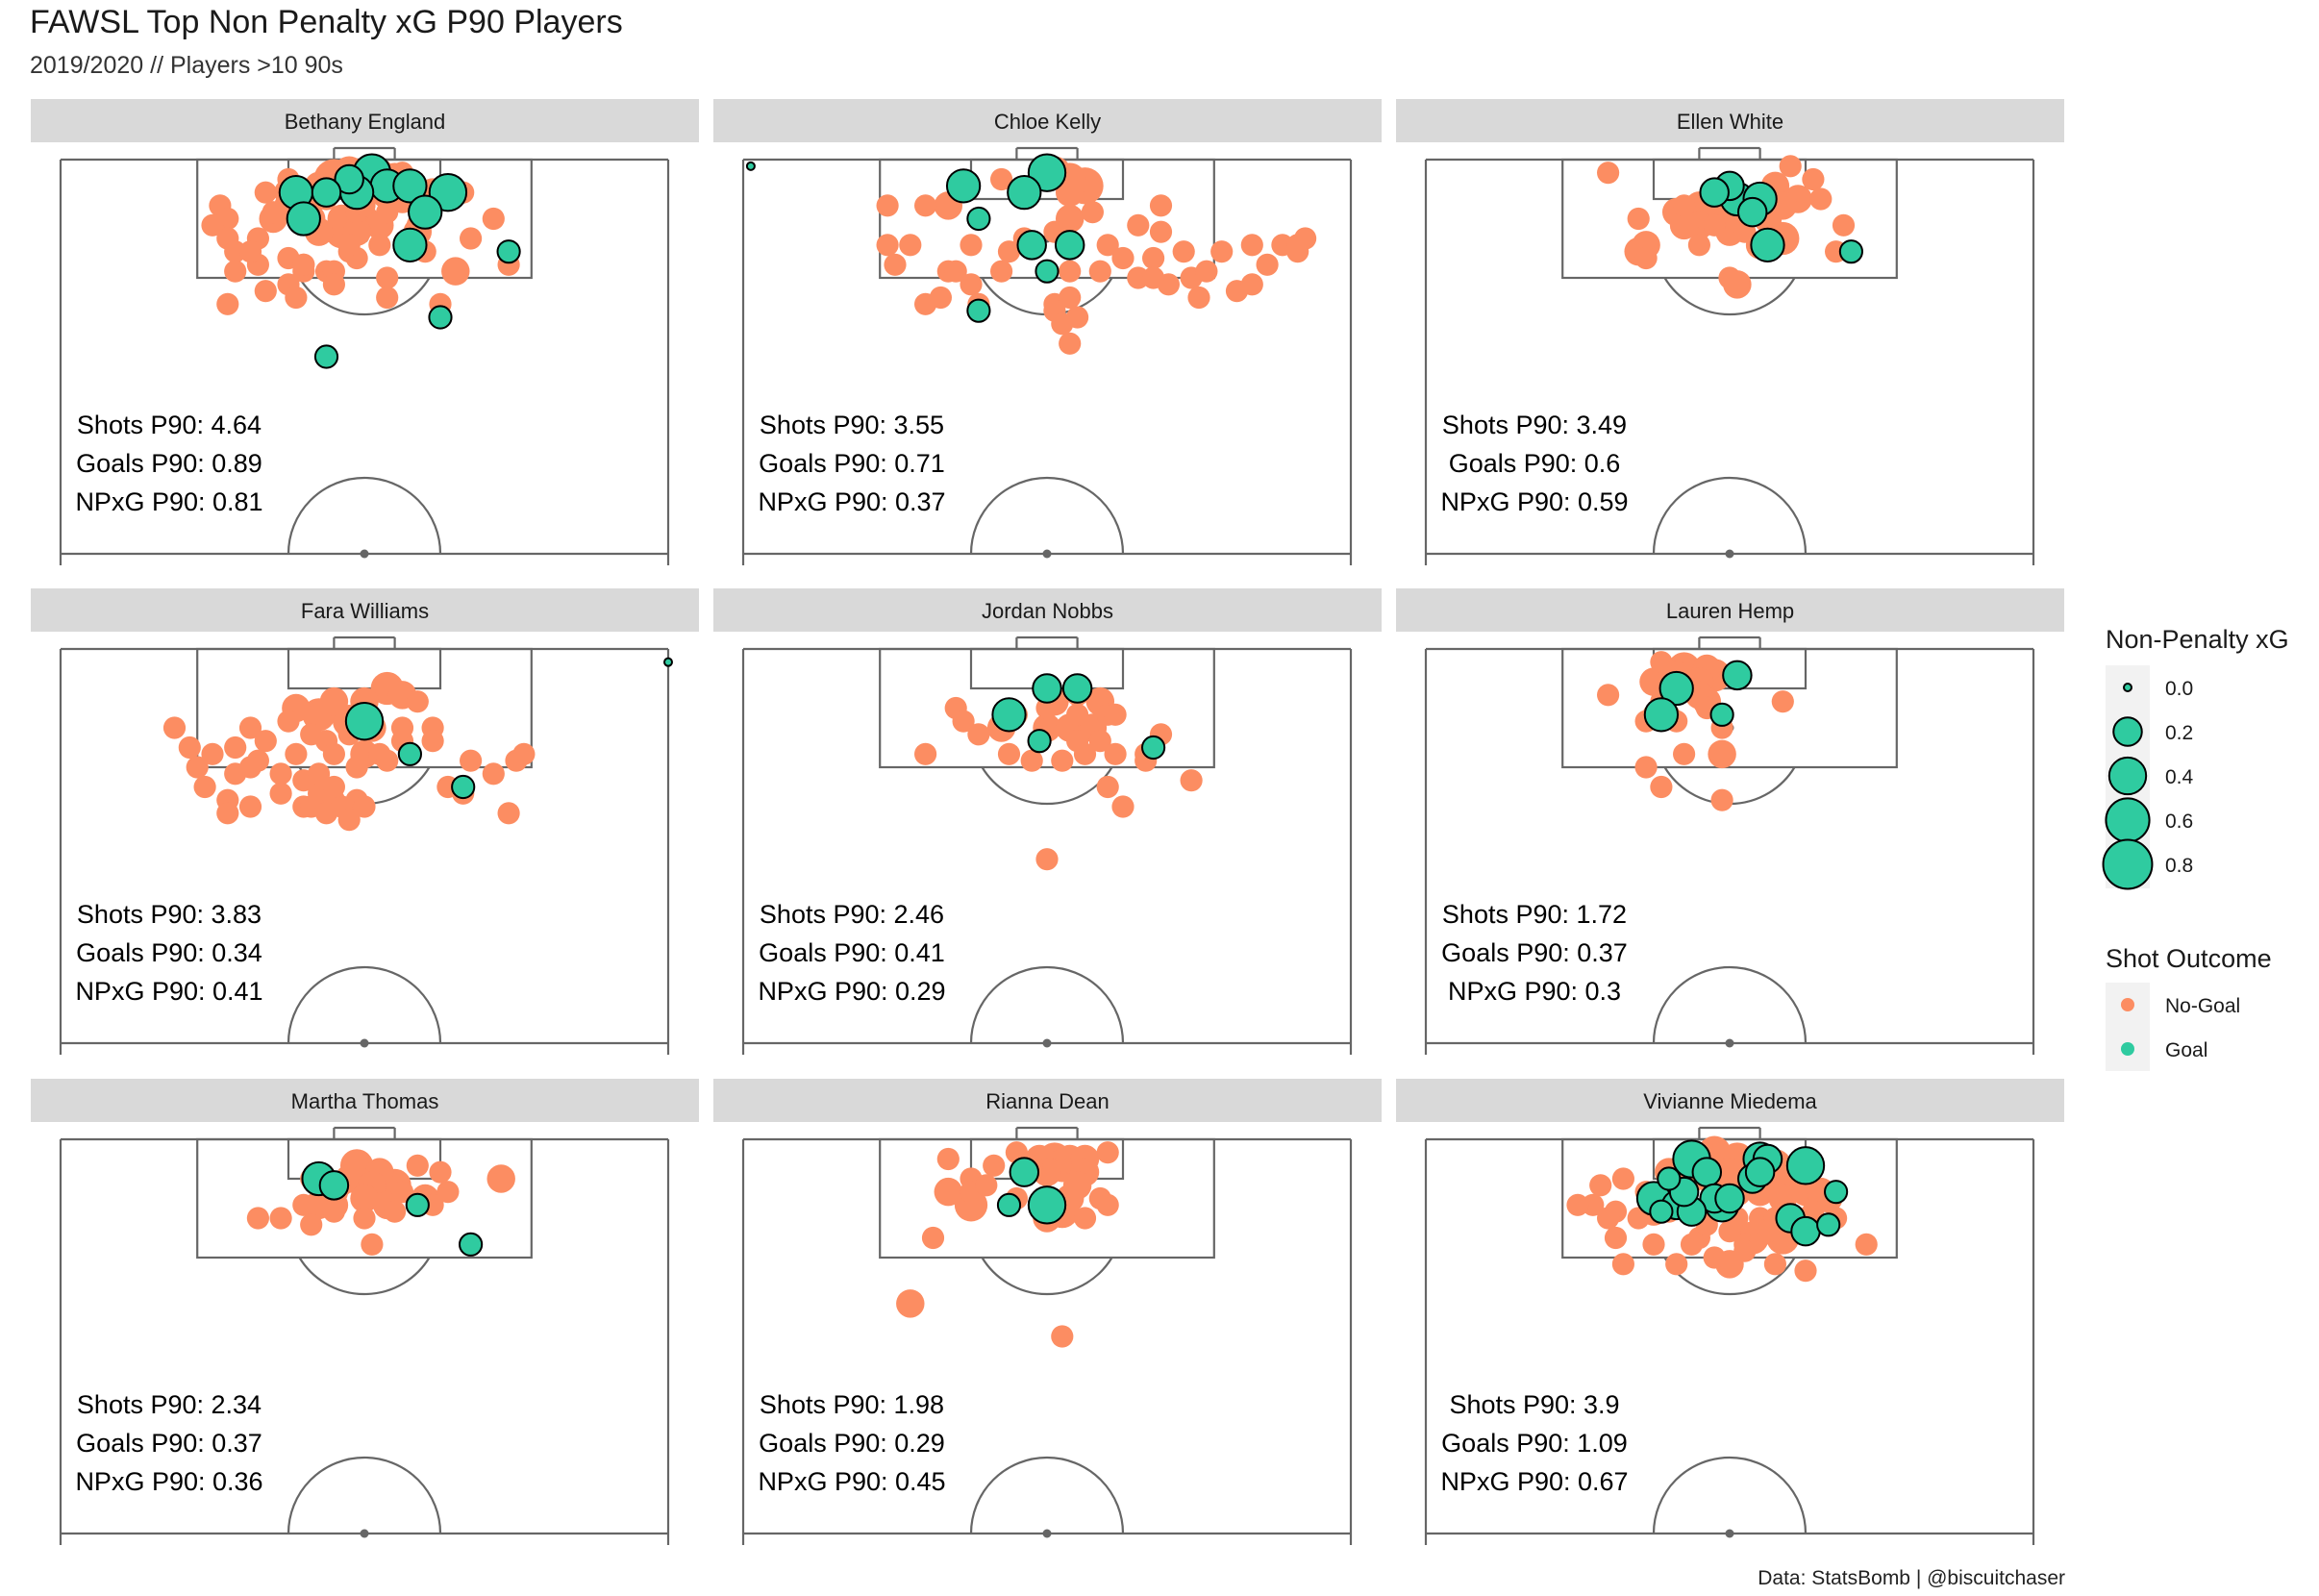  I want to click on chart-title: FAWSL Top Non Penalty xG P90 Players, so click(326, 22).